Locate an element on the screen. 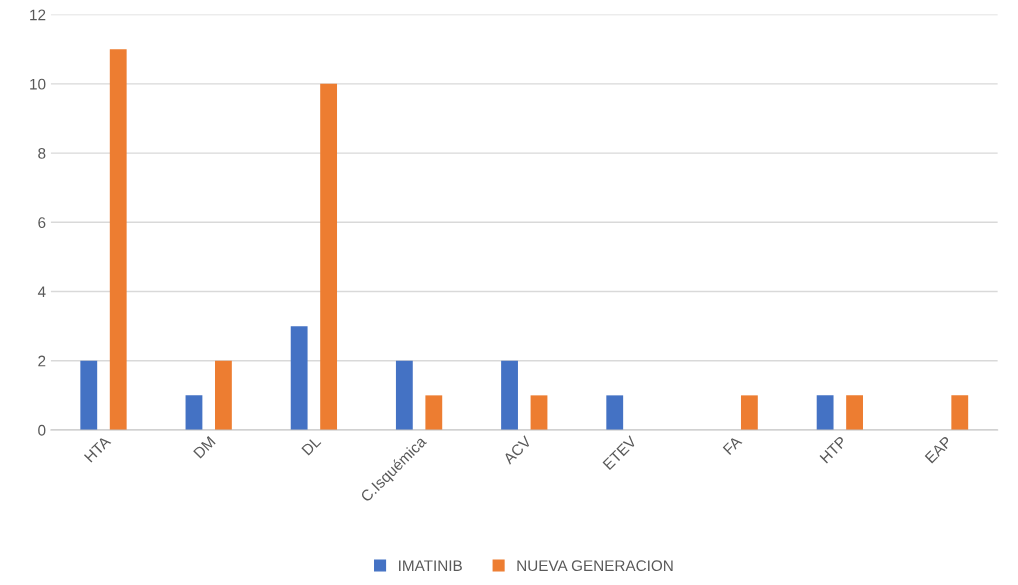 This screenshot has width=1018, height=585. x-tick-label: FA is located at coordinates (732, 445).